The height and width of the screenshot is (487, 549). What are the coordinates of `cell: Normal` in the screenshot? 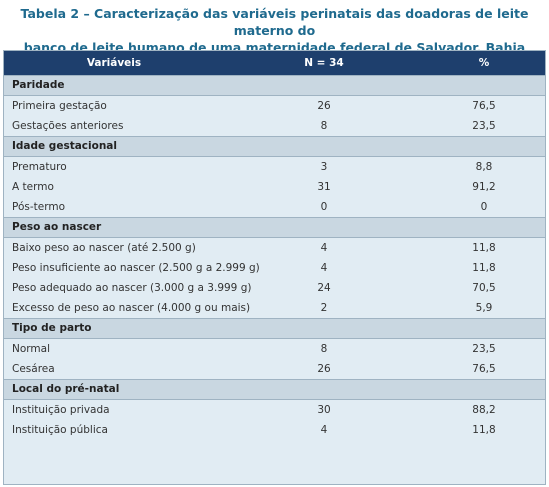 It's located at (31, 349).